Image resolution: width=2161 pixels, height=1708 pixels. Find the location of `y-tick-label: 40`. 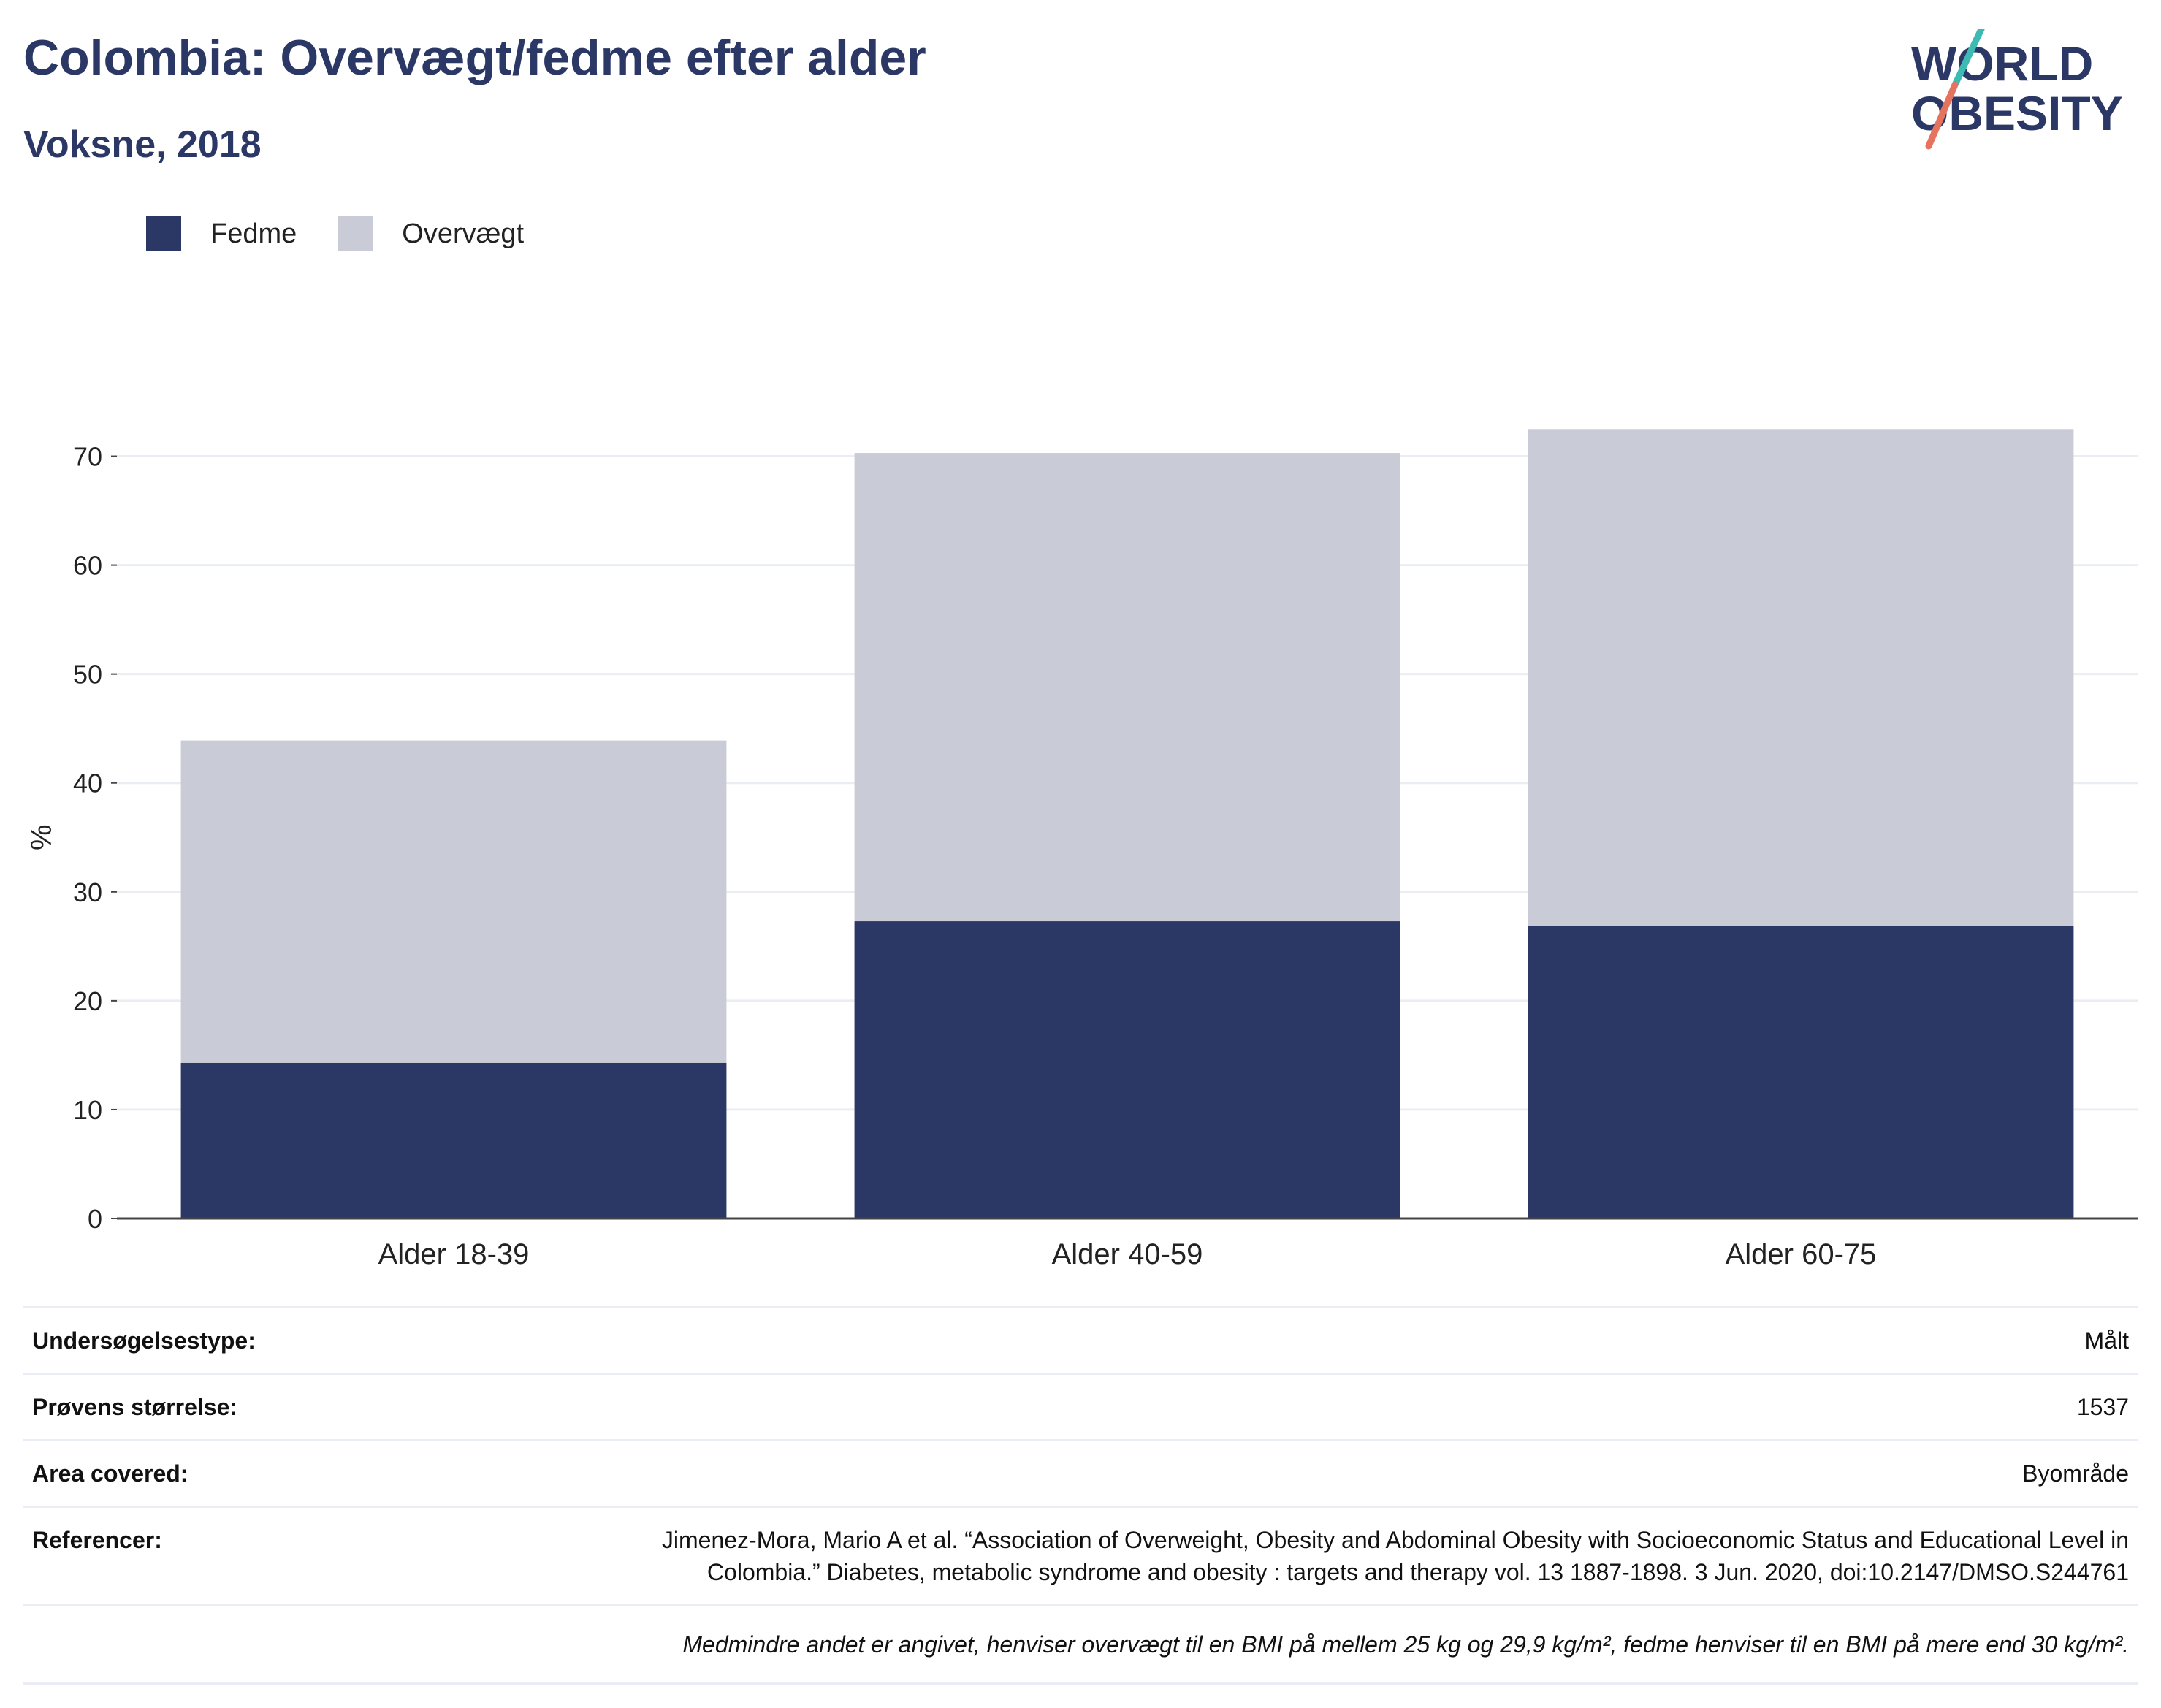

y-tick-label: 40 is located at coordinates (88, 783).